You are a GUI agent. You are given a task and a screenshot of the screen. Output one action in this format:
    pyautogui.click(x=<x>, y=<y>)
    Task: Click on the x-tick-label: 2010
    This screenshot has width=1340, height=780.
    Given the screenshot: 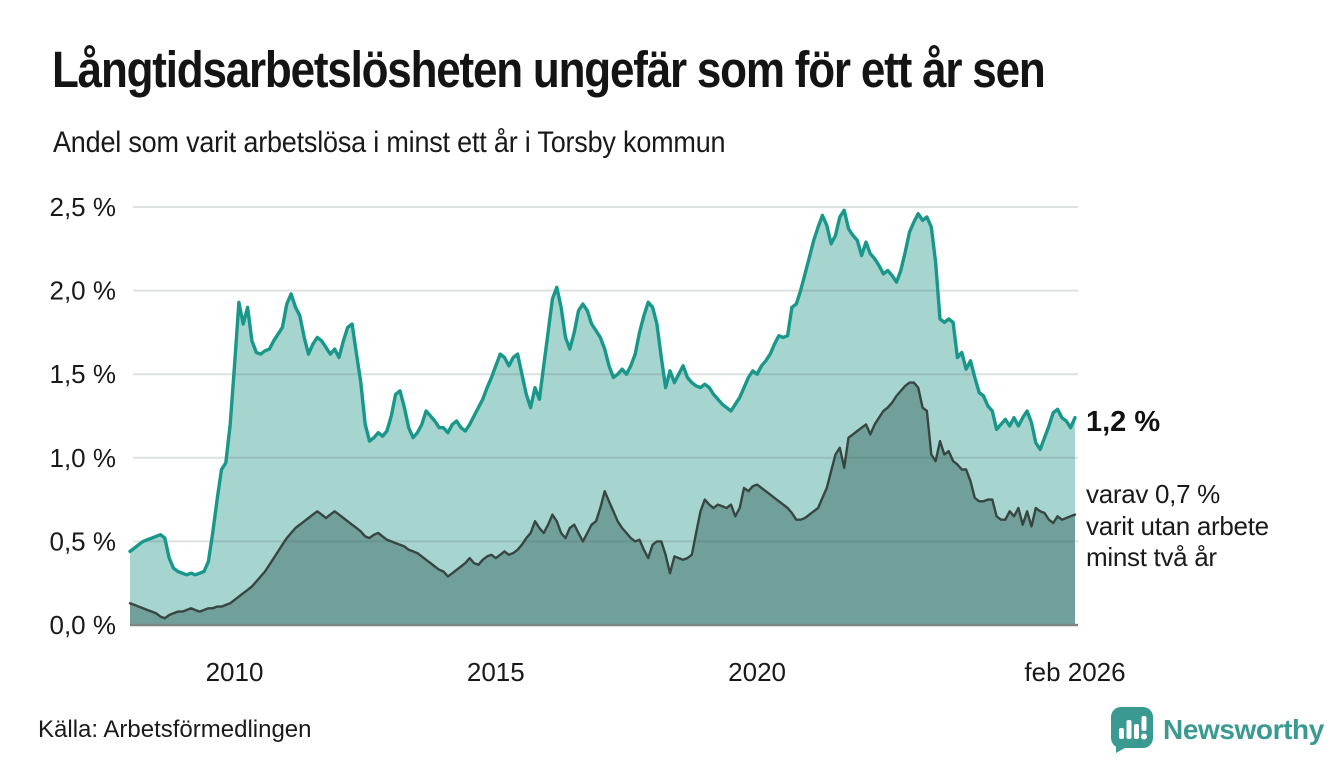 What is the action you would take?
    pyautogui.click(x=235, y=672)
    